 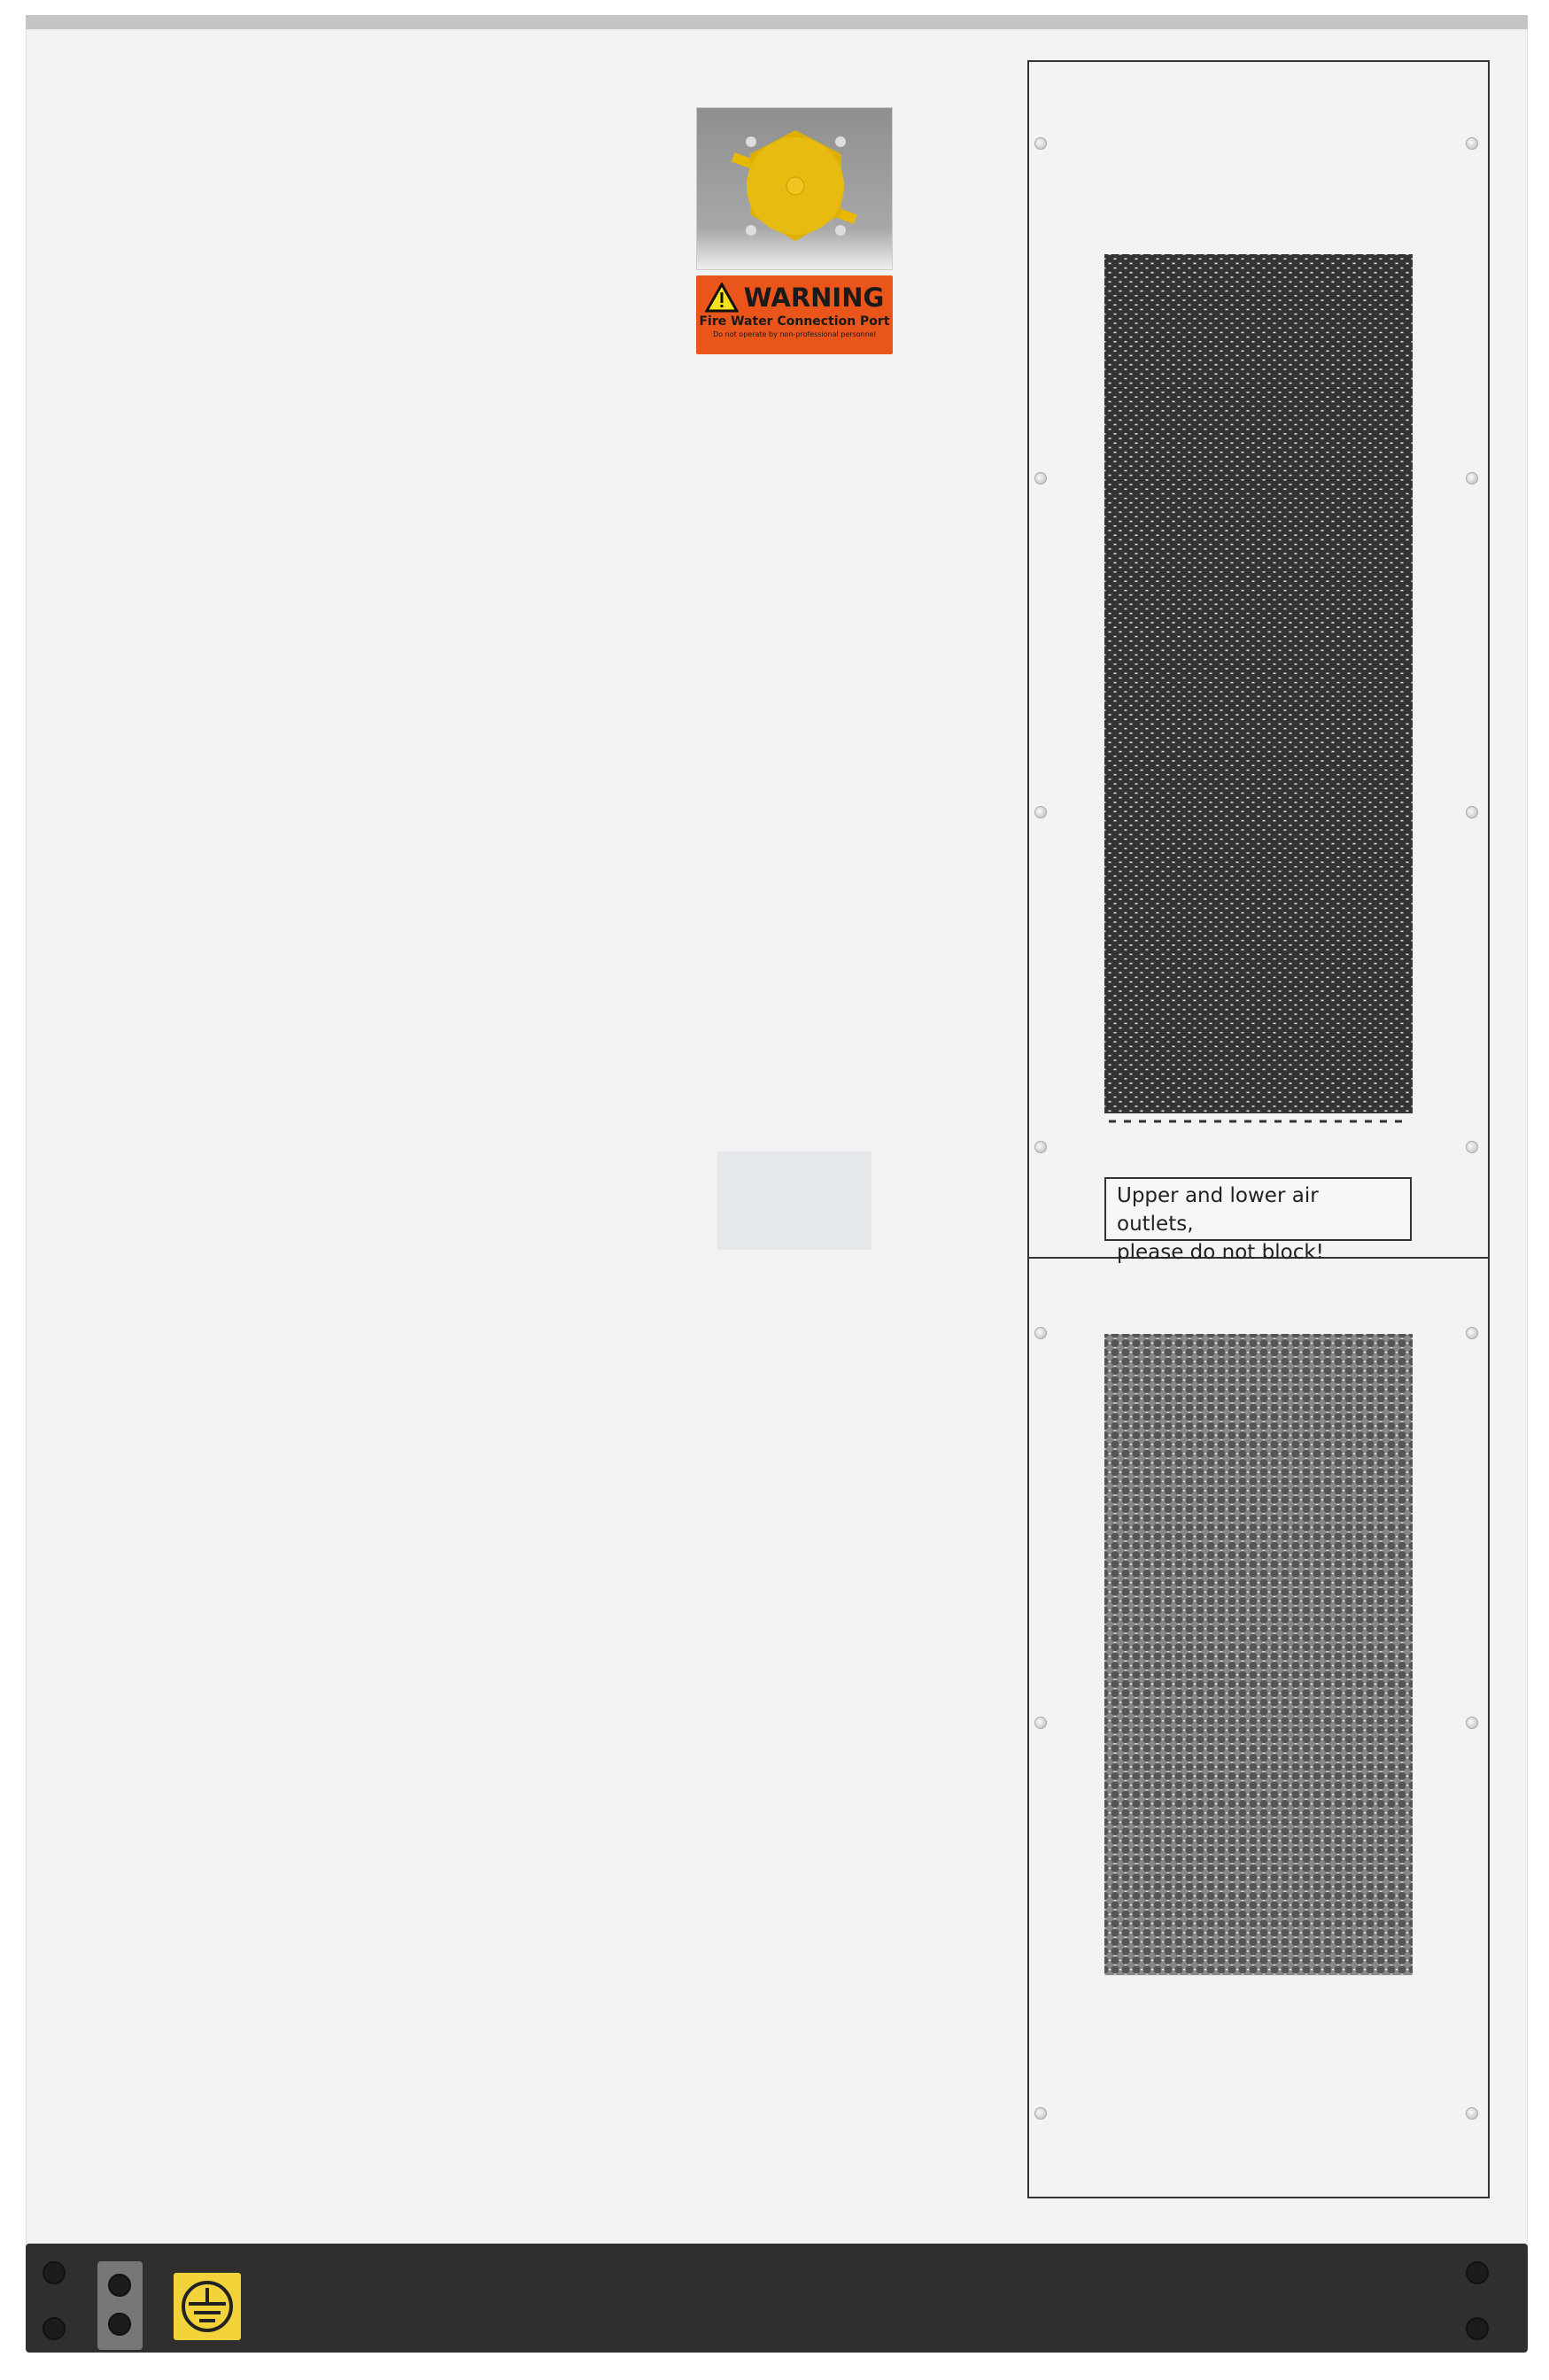 I want to click on cabinet-base, so click(x=777, y=2298).